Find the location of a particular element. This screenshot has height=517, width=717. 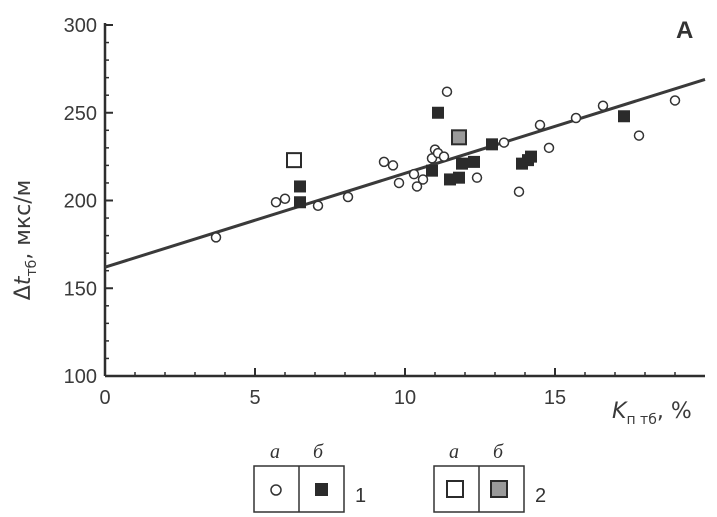

legend-gray-square-marker is located at coordinates (499, 489).